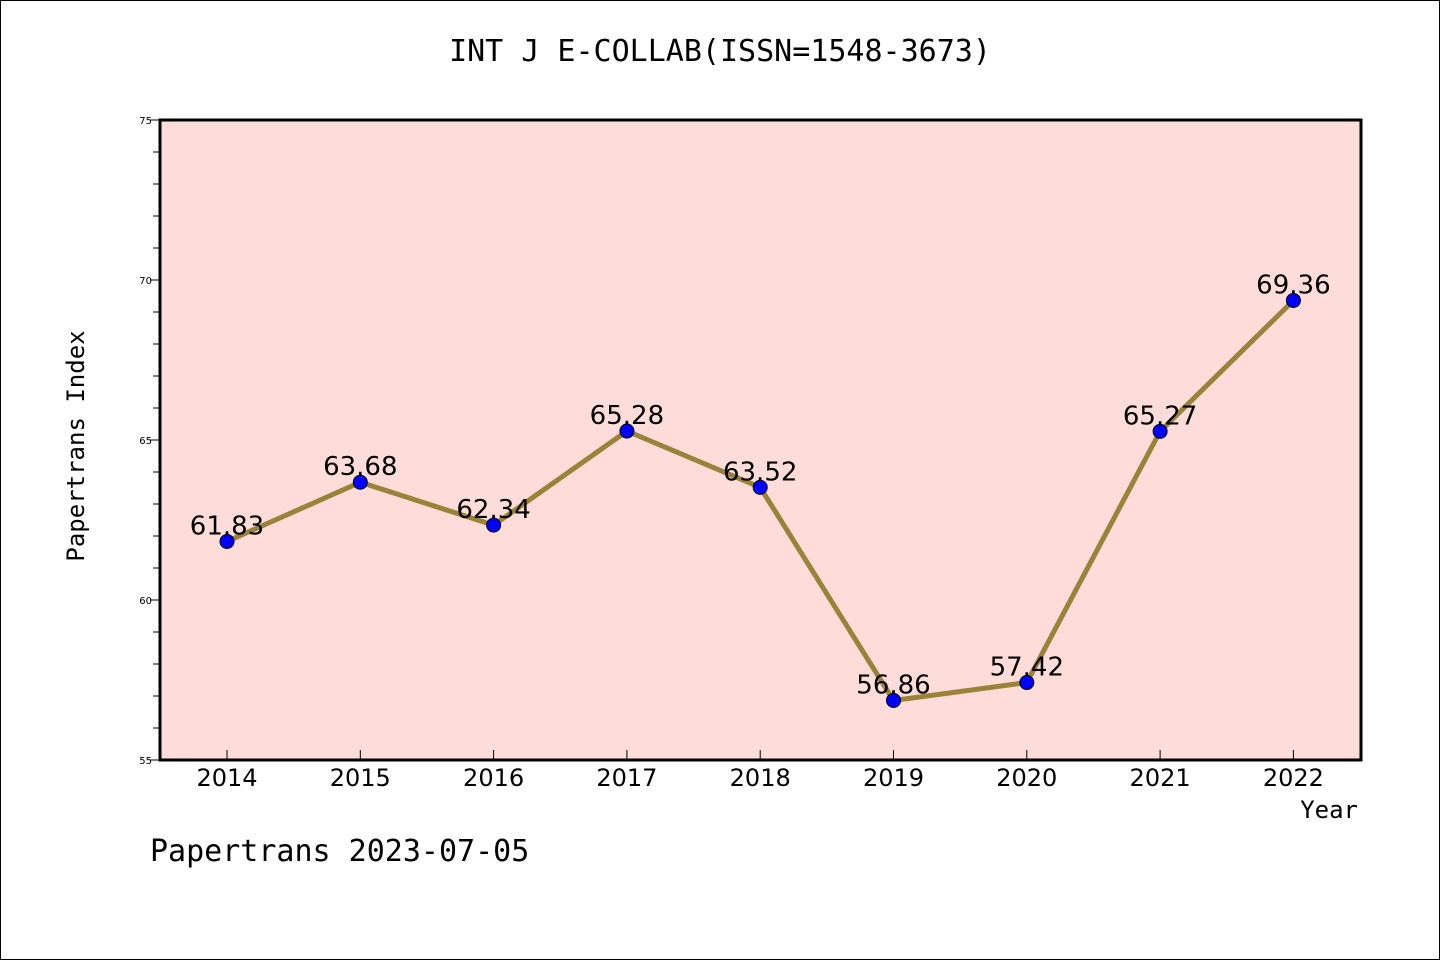 The image size is (1440, 960). Describe the element at coordinates (627, 416) in the screenshot. I see `data-label: 65.28` at that location.